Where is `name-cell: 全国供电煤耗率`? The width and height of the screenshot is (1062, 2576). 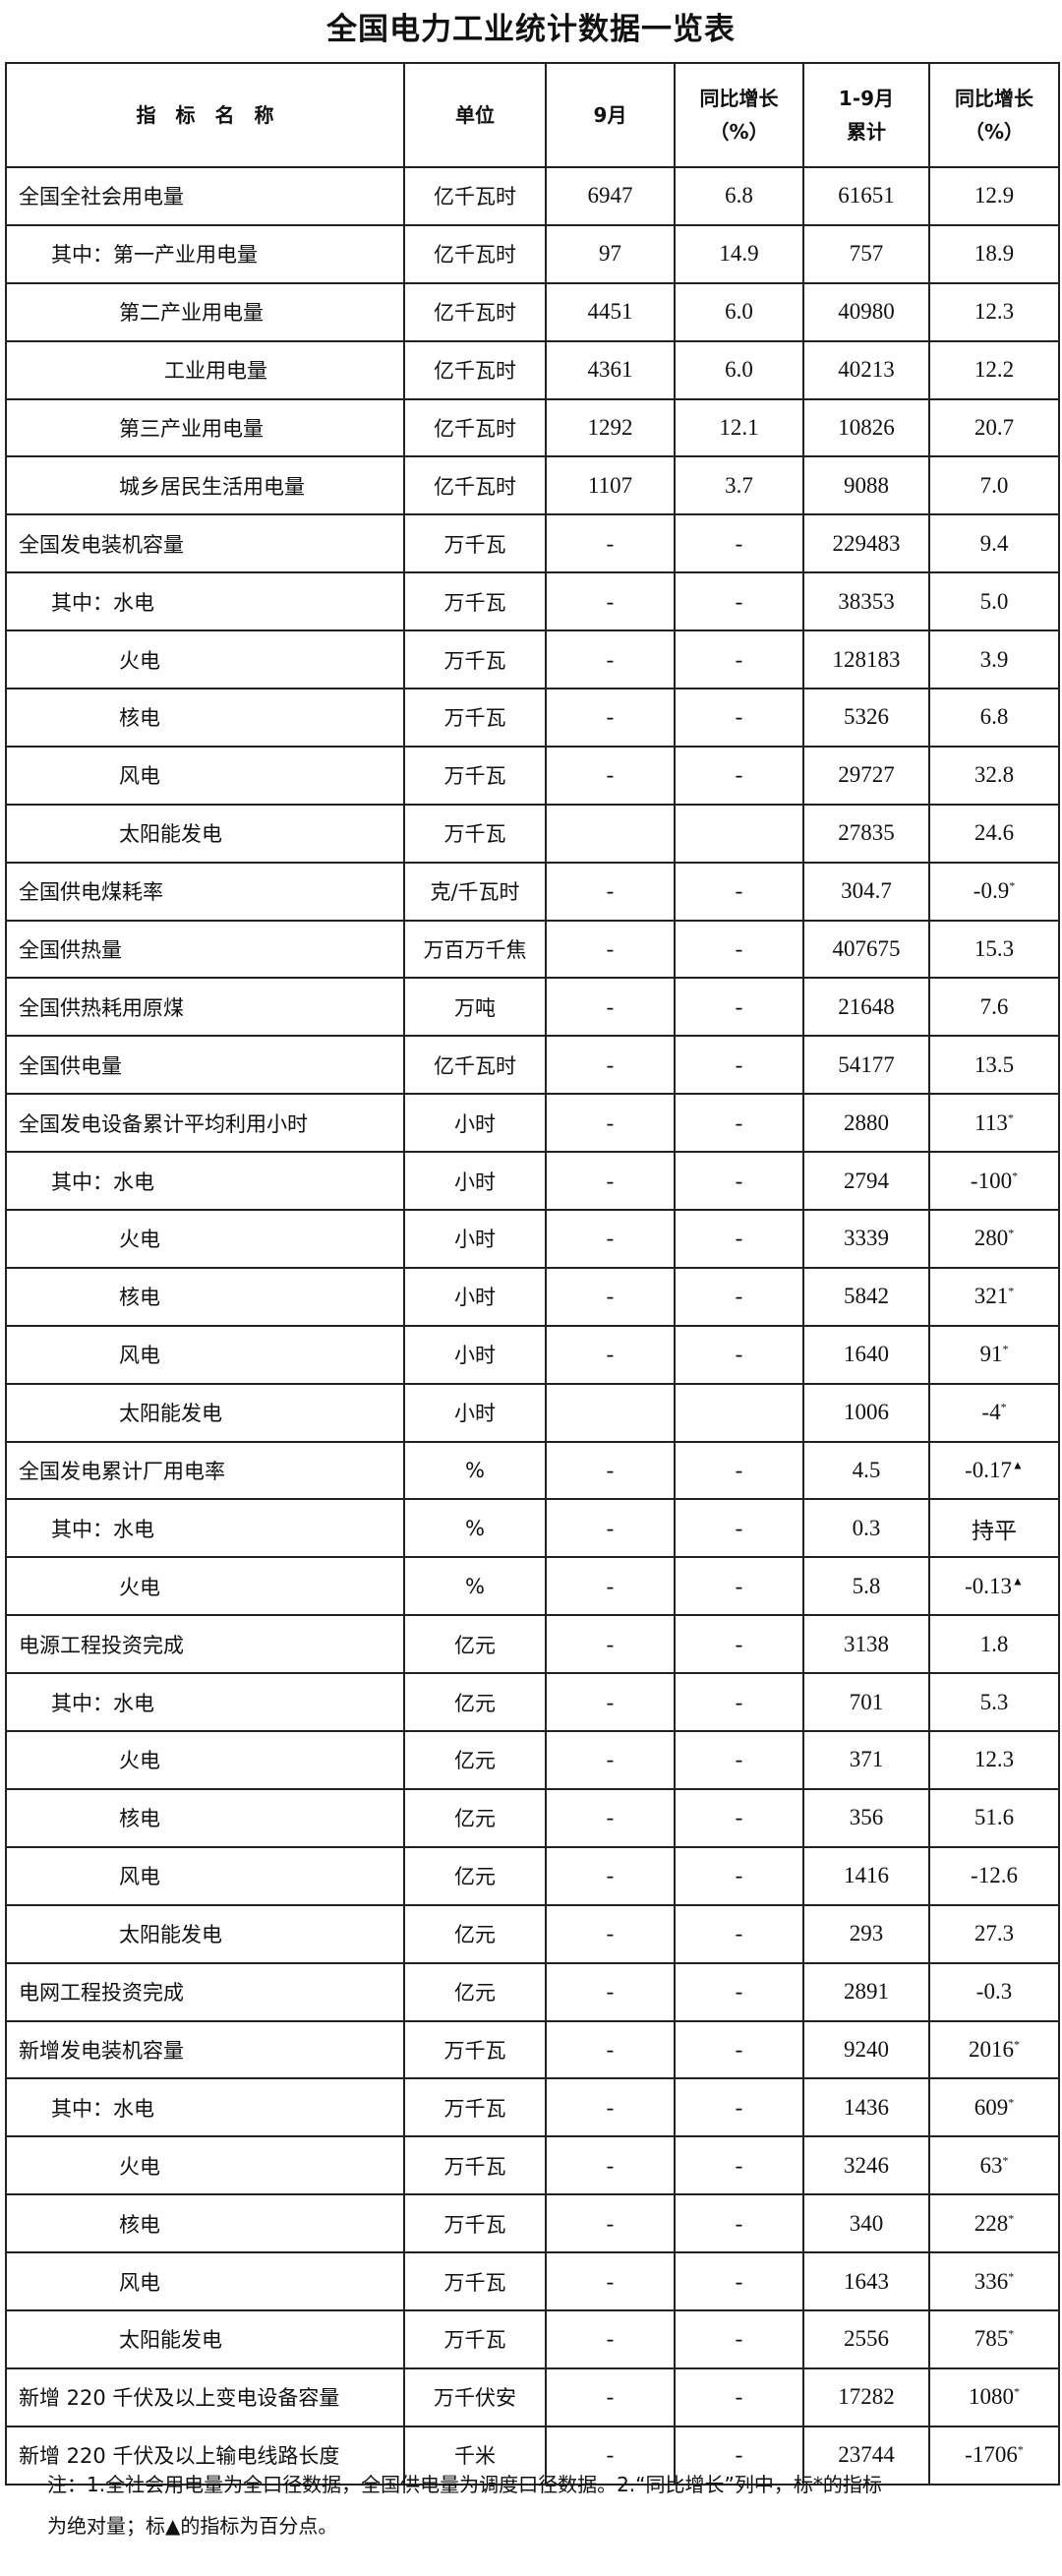
name-cell: 全国供电煤耗率 is located at coordinates (205, 891).